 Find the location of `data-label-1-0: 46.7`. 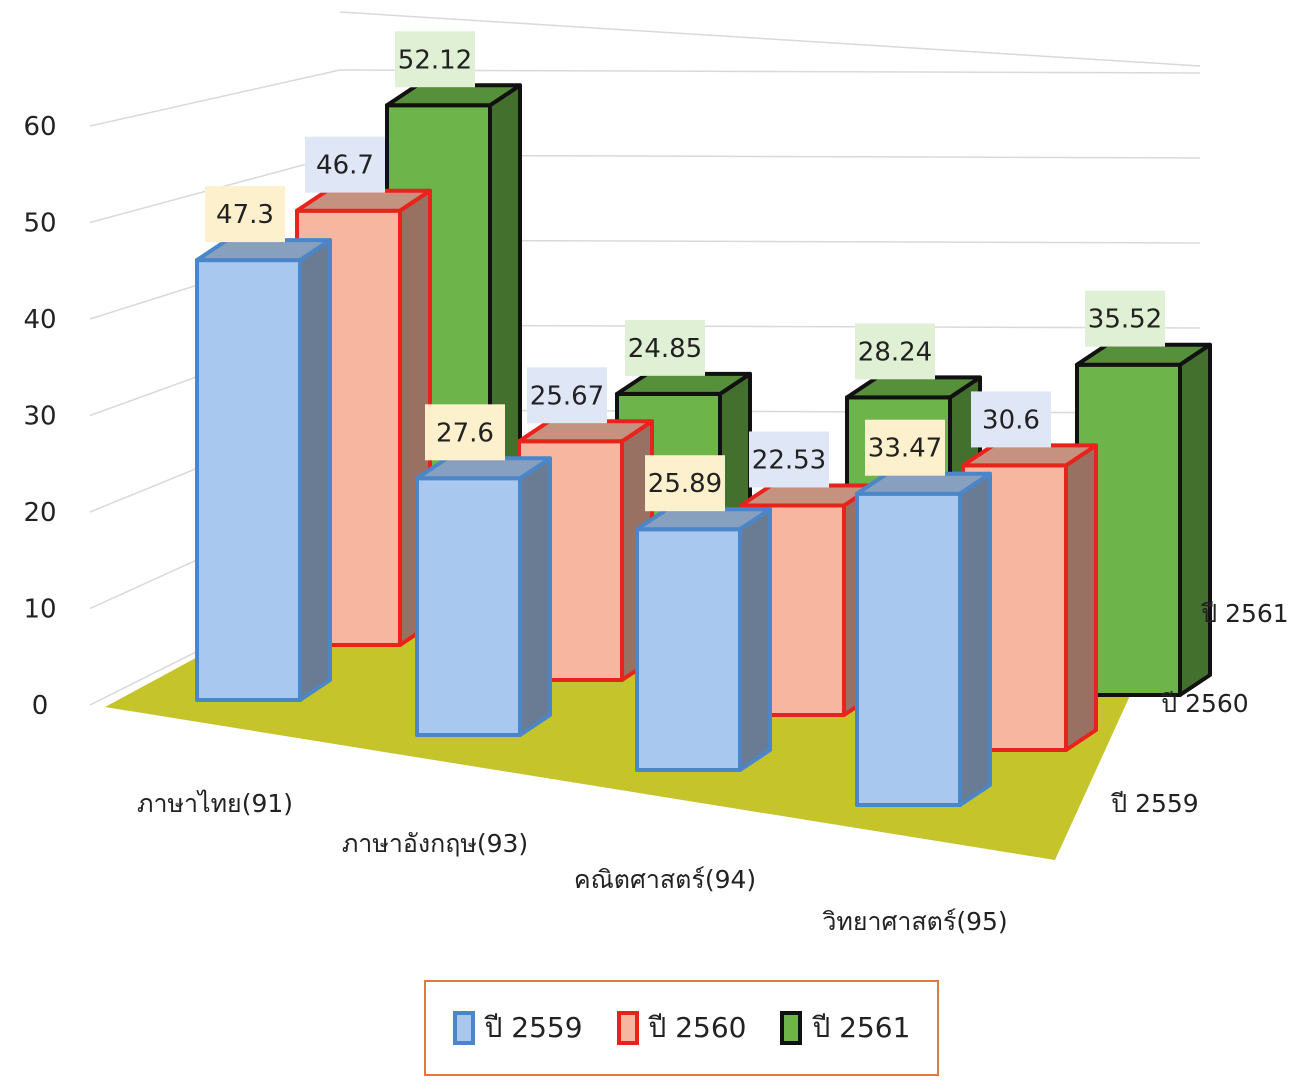

data-label-1-0: 46.7 is located at coordinates (345, 166).